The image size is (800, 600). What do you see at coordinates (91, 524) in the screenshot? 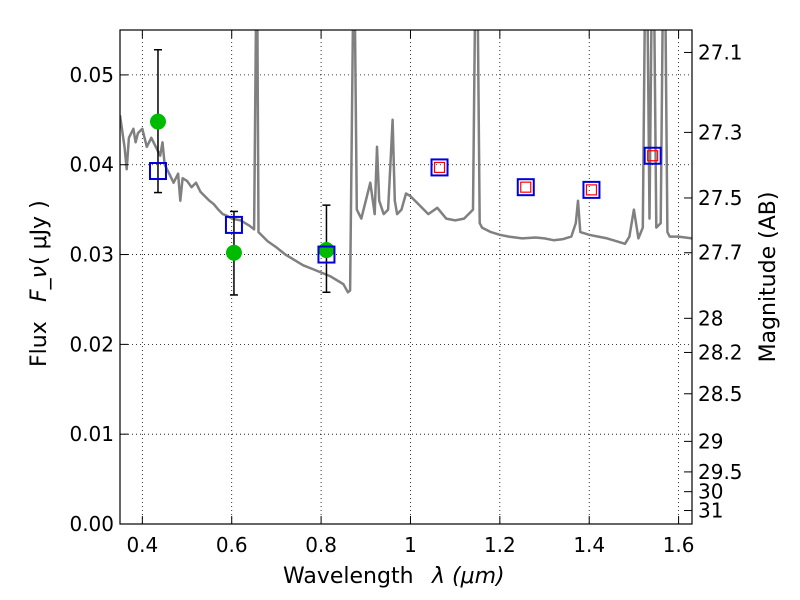
I see `y-tick-label: 0.00` at bounding box center [91, 524].